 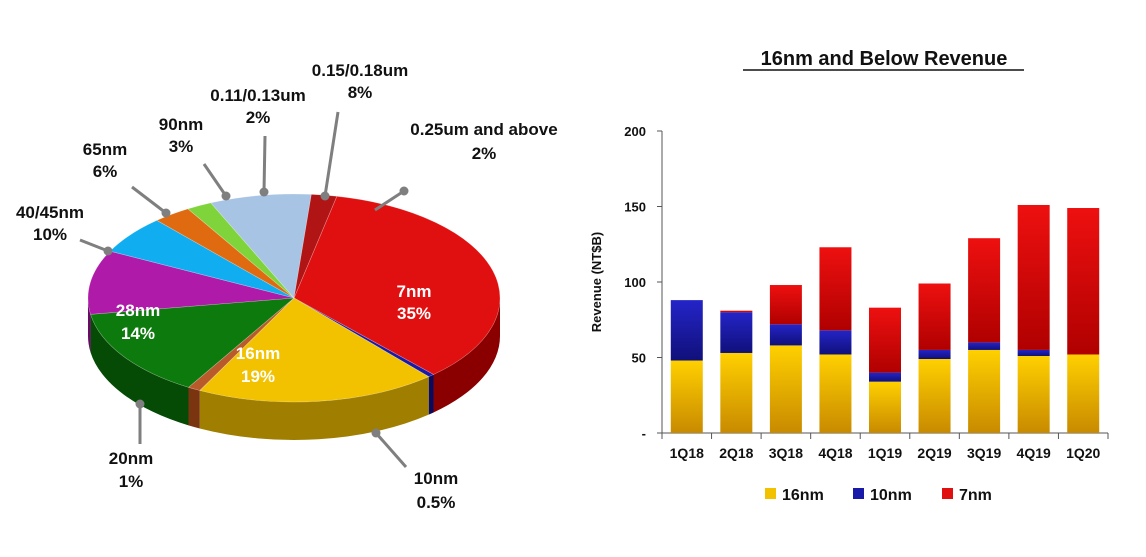 What do you see at coordinates (466, 355) in the screenshot?
I see `pie-side-7nm` at bounding box center [466, 355].